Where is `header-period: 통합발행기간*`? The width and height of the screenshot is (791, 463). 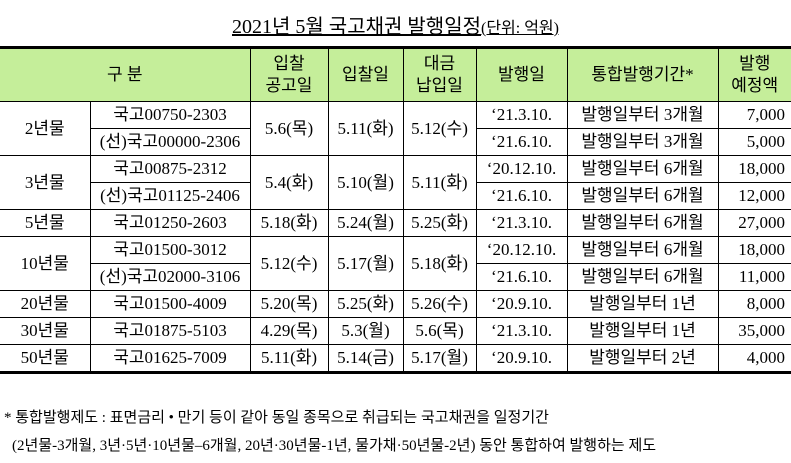 header-period: 통합발행기간* is located at coordinates (642, 74).